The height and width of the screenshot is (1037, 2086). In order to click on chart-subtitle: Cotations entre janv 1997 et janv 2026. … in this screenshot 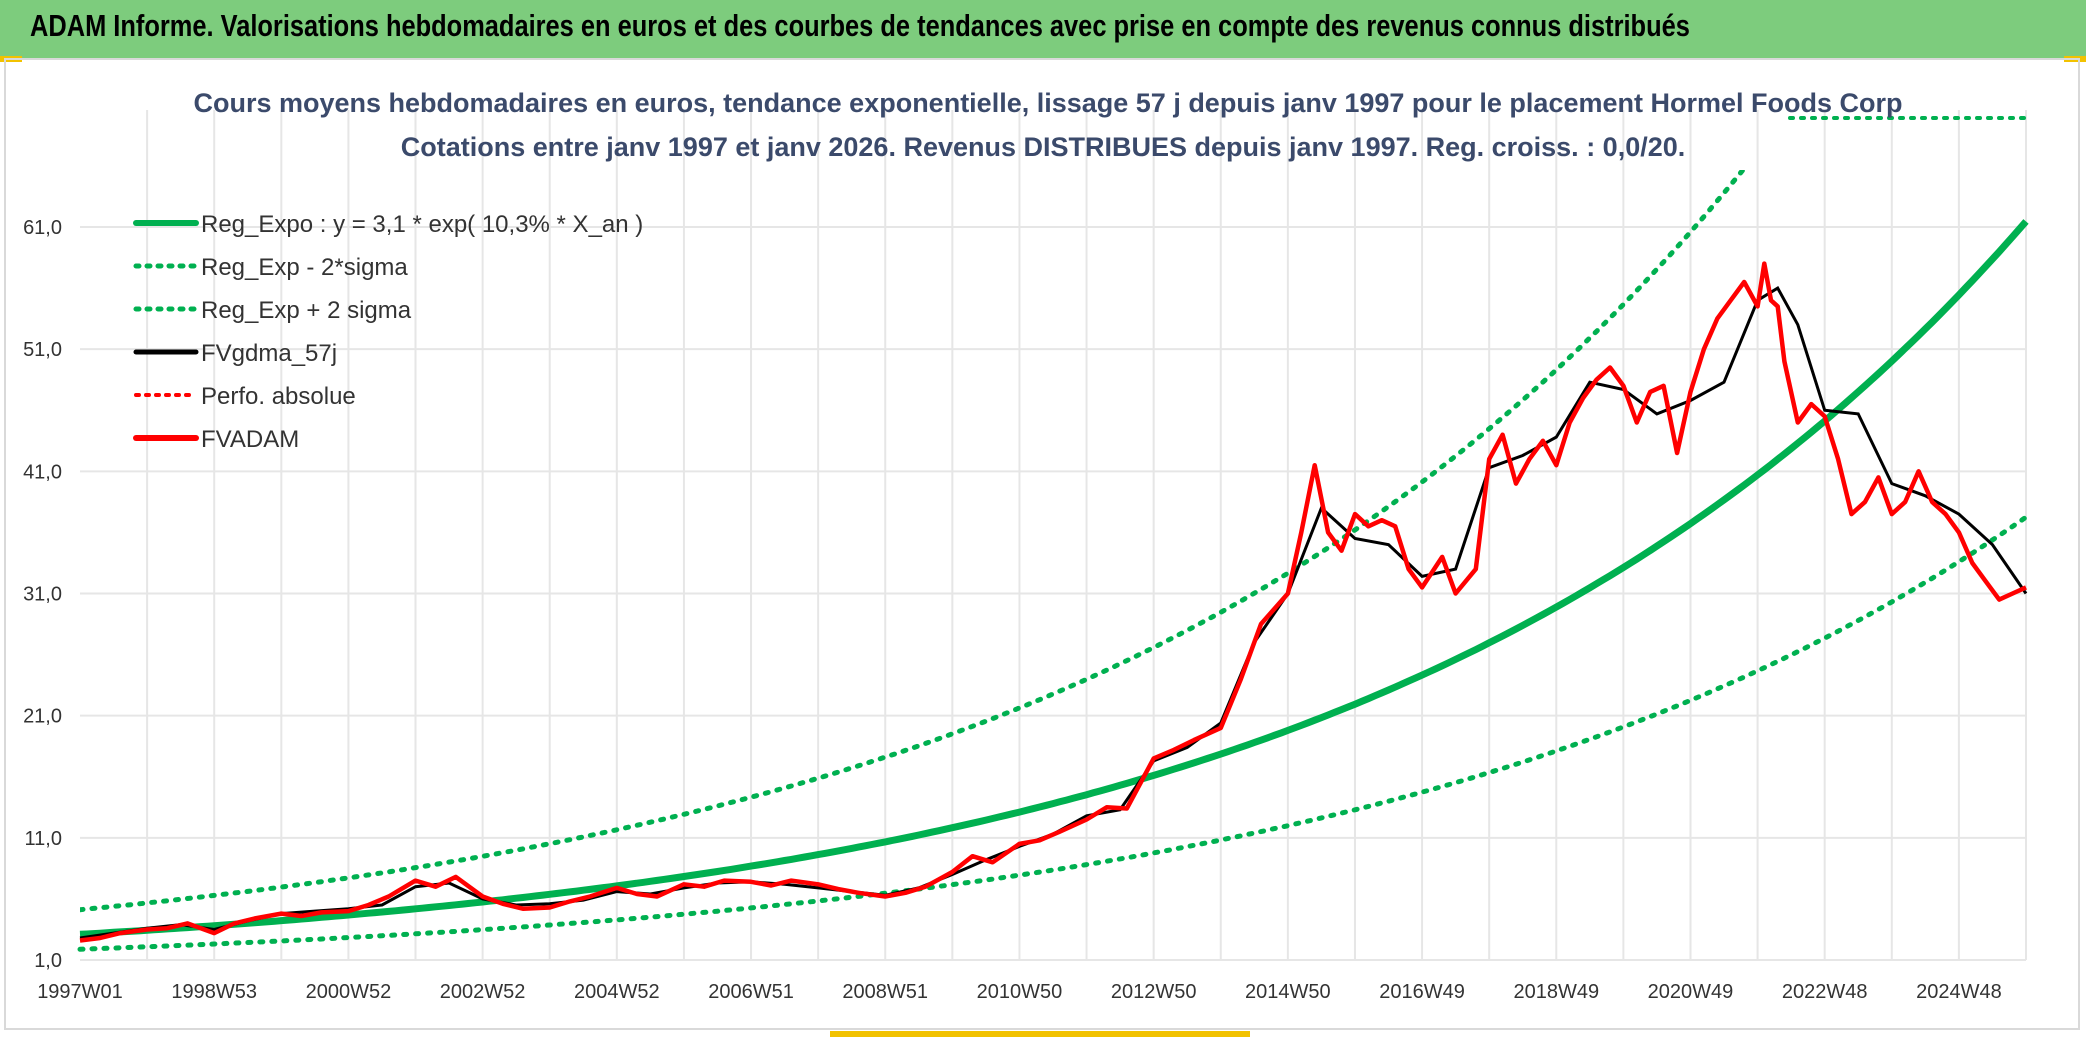, I will do `click(1043, 147)`.